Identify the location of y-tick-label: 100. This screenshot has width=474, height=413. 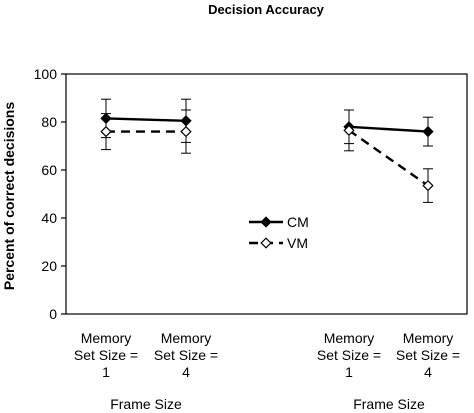
(46, 74).